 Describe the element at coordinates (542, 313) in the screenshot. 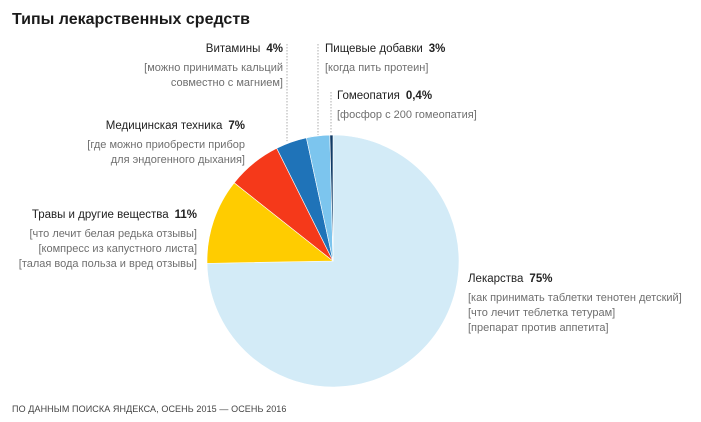

I see `query-text: [что лечит теблетка тетурам]` at that location.